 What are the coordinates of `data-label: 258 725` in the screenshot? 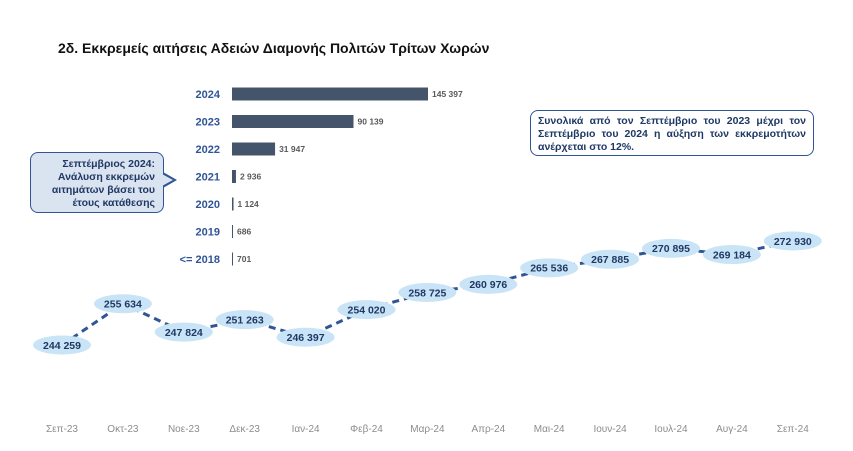 It's located at (427, 293).